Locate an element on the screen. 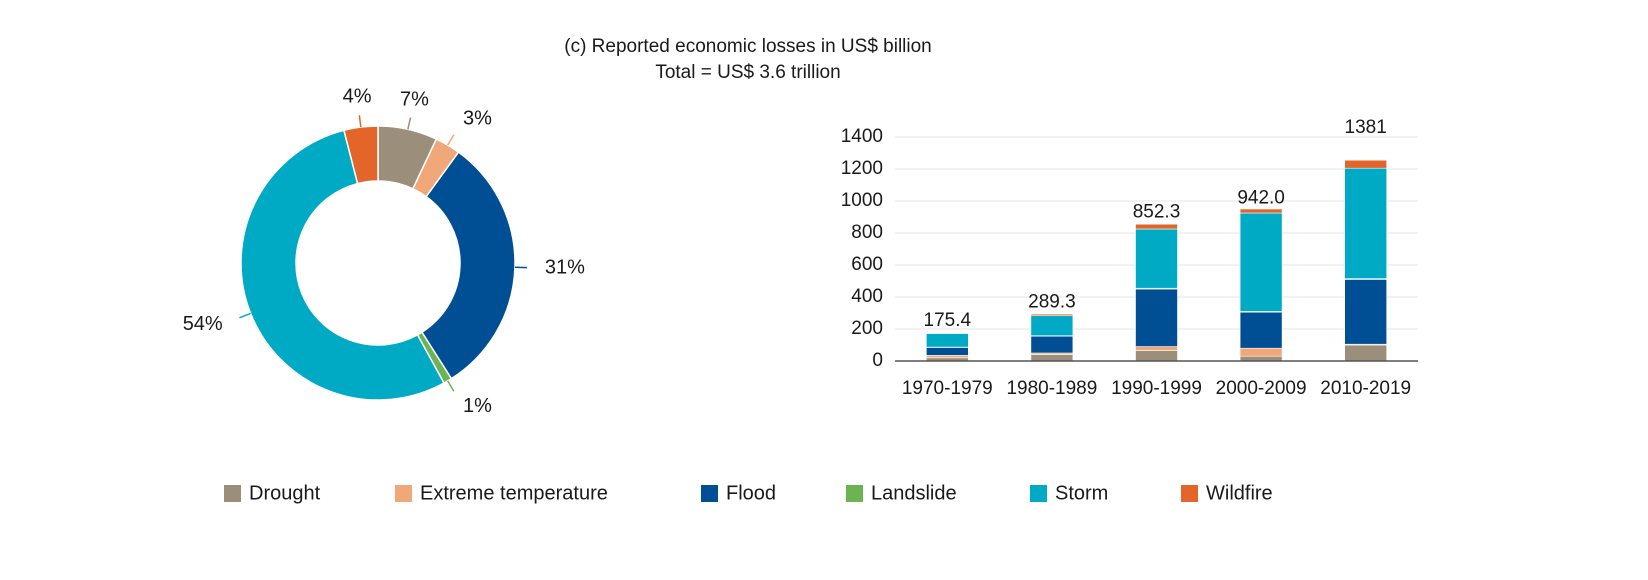  y-tick-label: 200 is located at coordinates (867, 328).